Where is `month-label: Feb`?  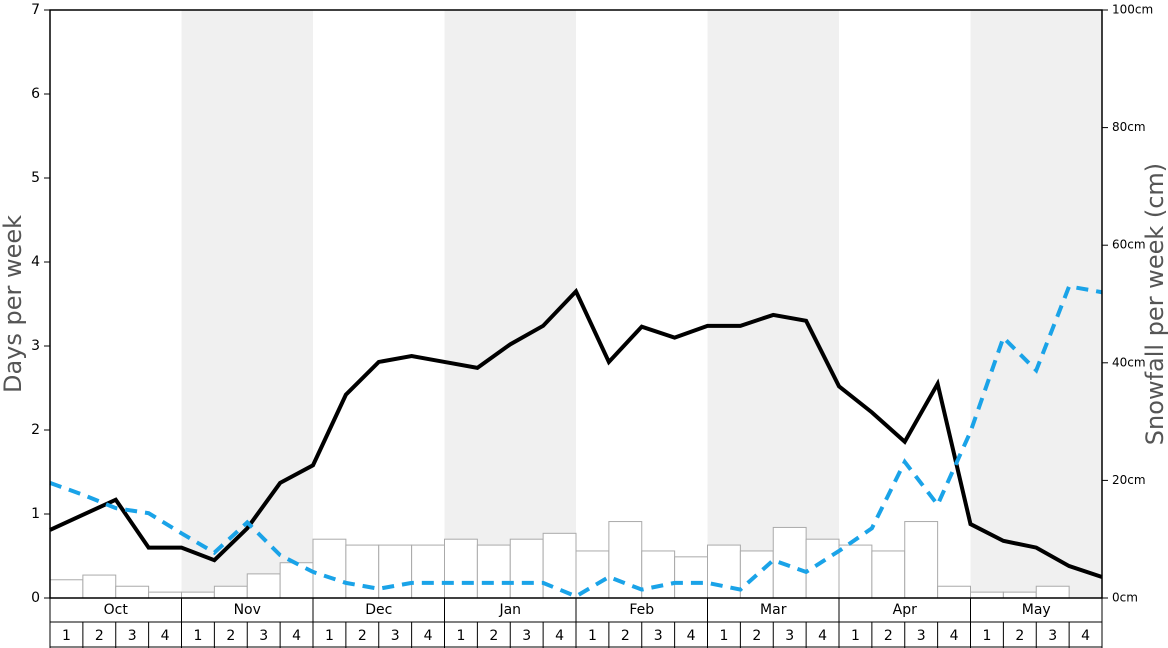
month-label: Feb is located at coordinates (641, 610).